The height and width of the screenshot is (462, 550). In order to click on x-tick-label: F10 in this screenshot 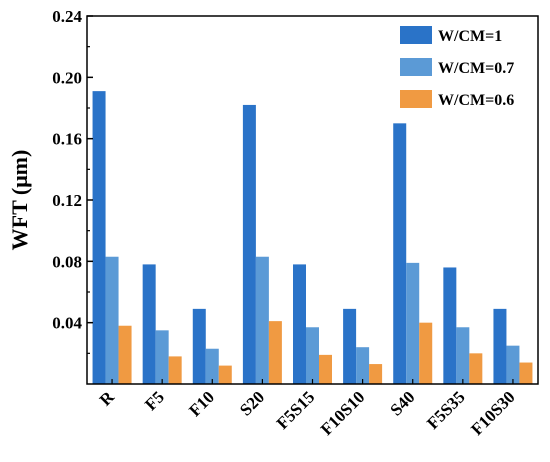, I will do `click(201, 403)`.